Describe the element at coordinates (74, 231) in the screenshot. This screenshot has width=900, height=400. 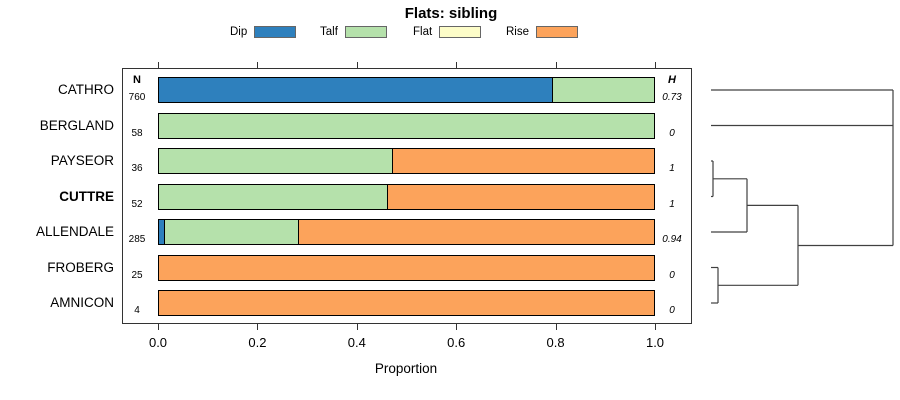
I see `category-label-allendale: ALLENDALE` at that location.